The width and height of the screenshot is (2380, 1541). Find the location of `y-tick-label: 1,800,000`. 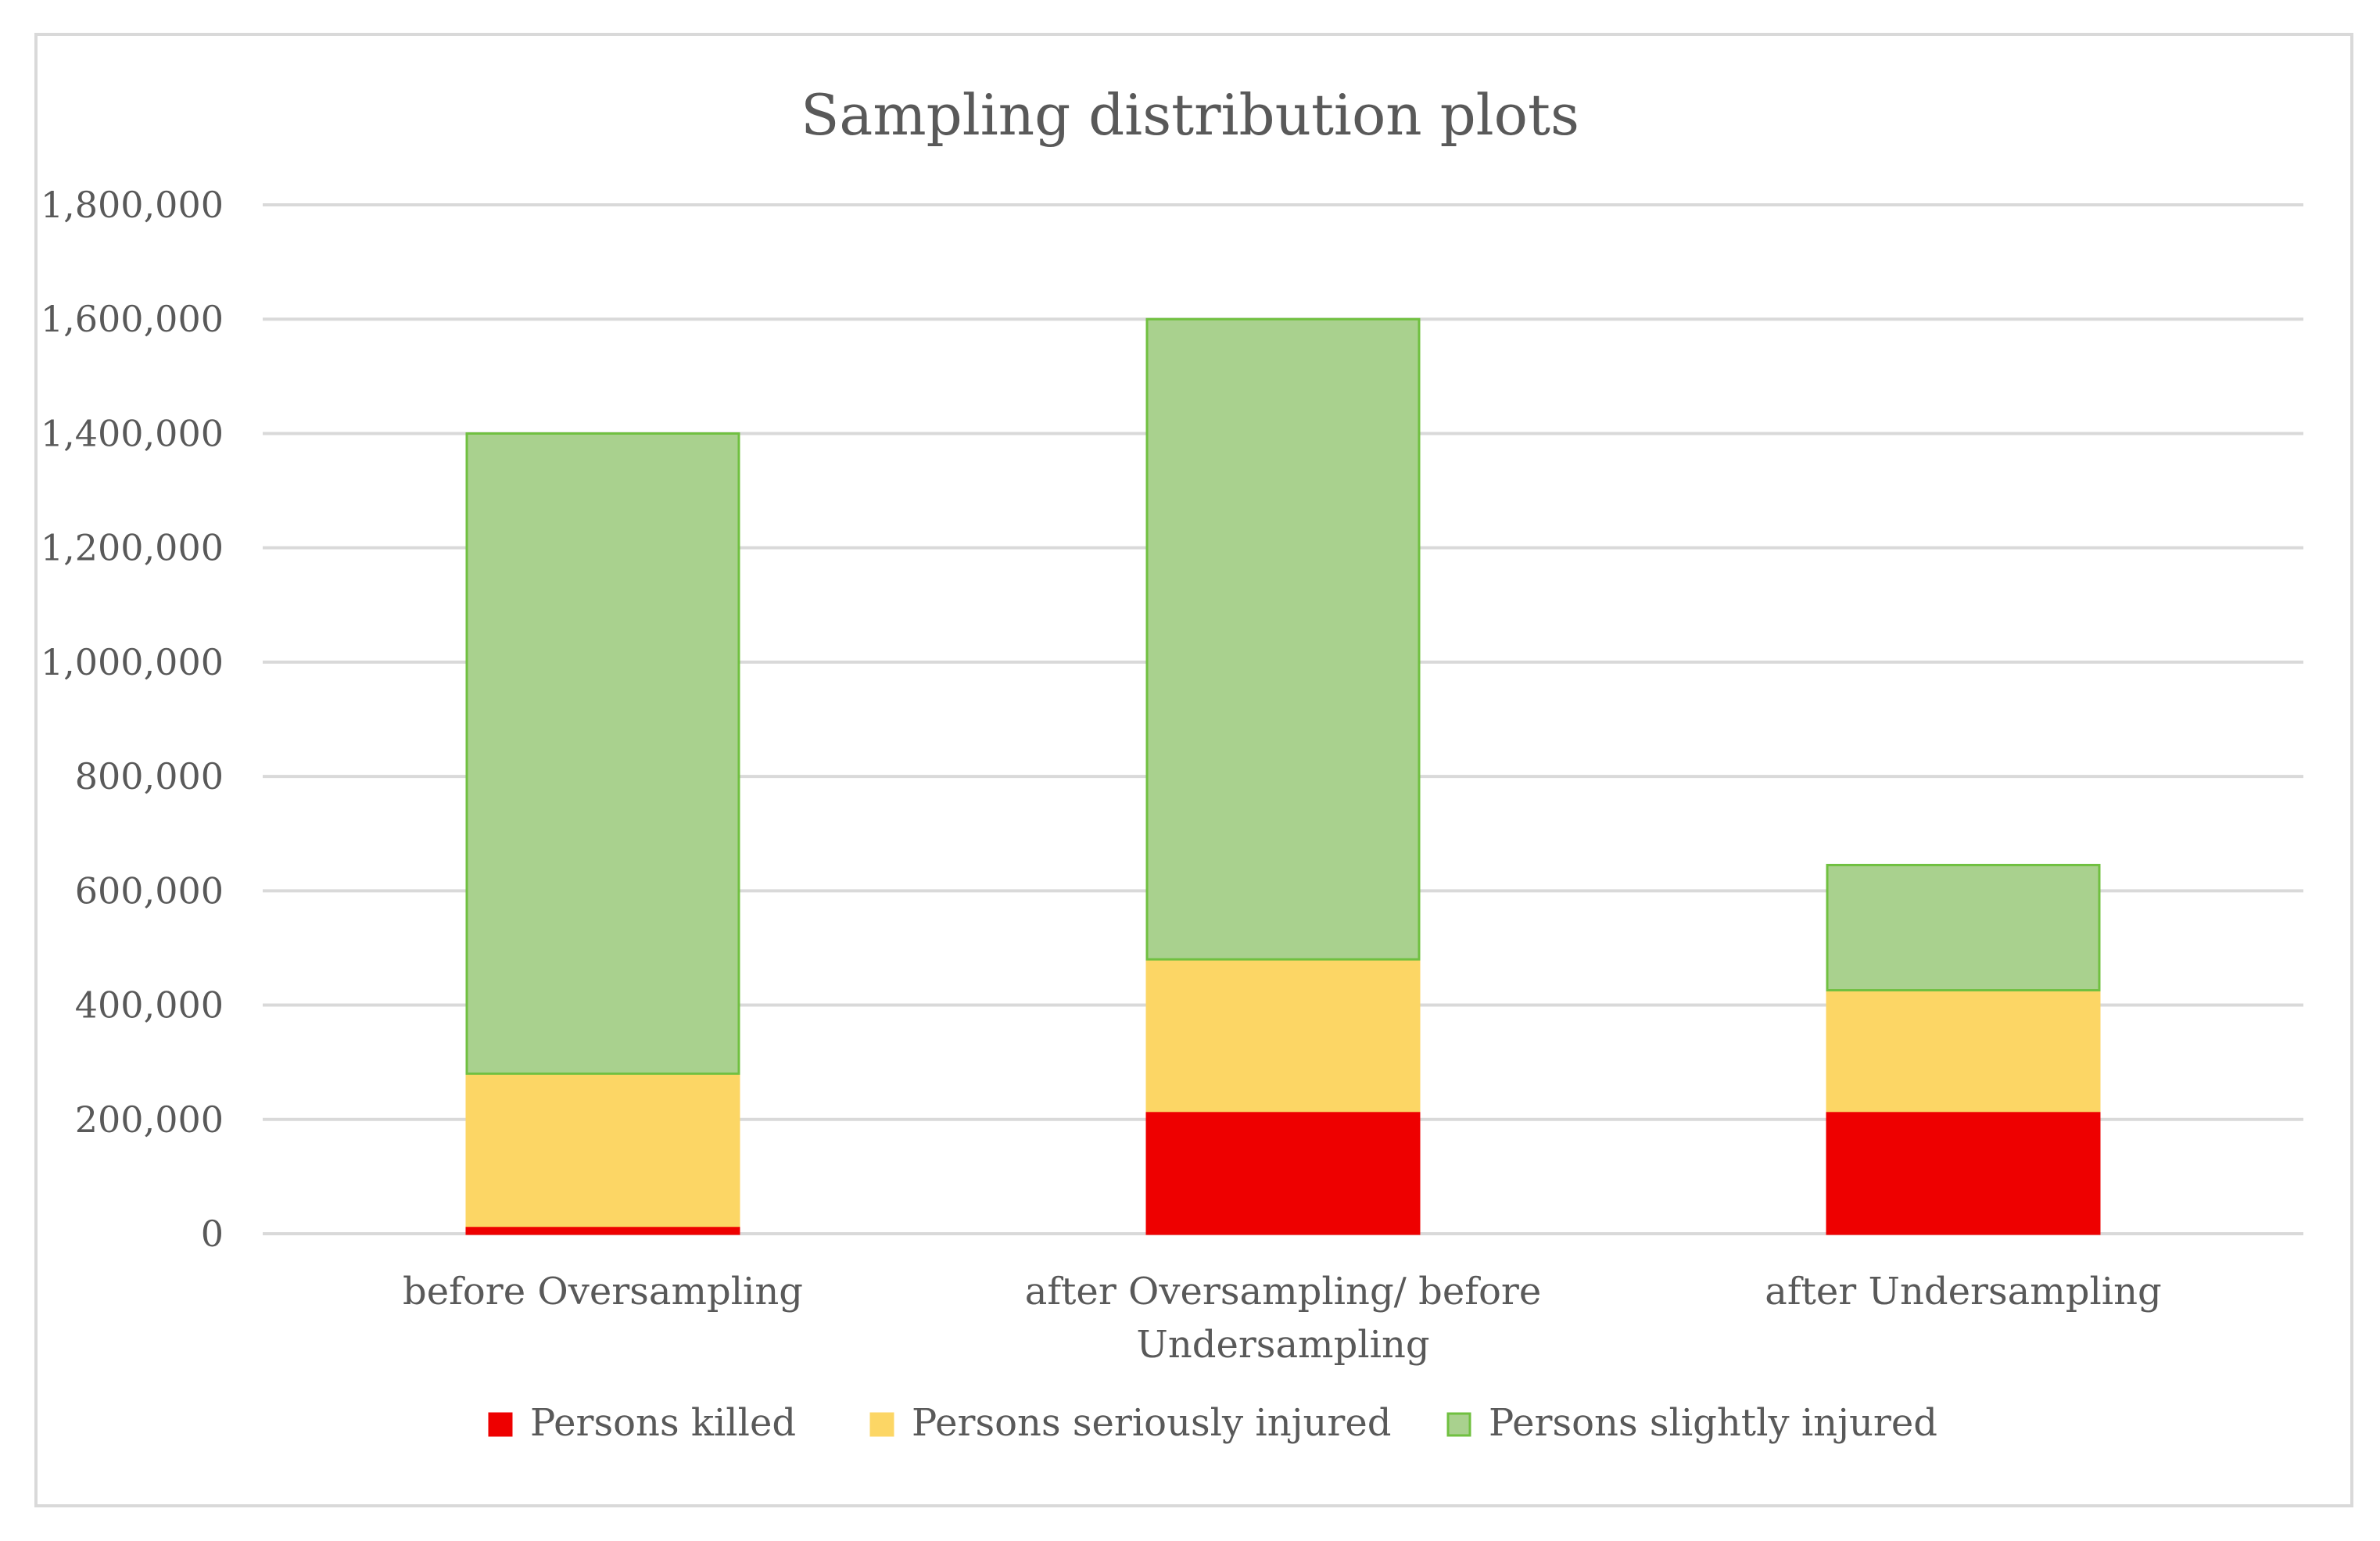

y-tick-label: 1,800,000 is located at coordinates (132, 205).